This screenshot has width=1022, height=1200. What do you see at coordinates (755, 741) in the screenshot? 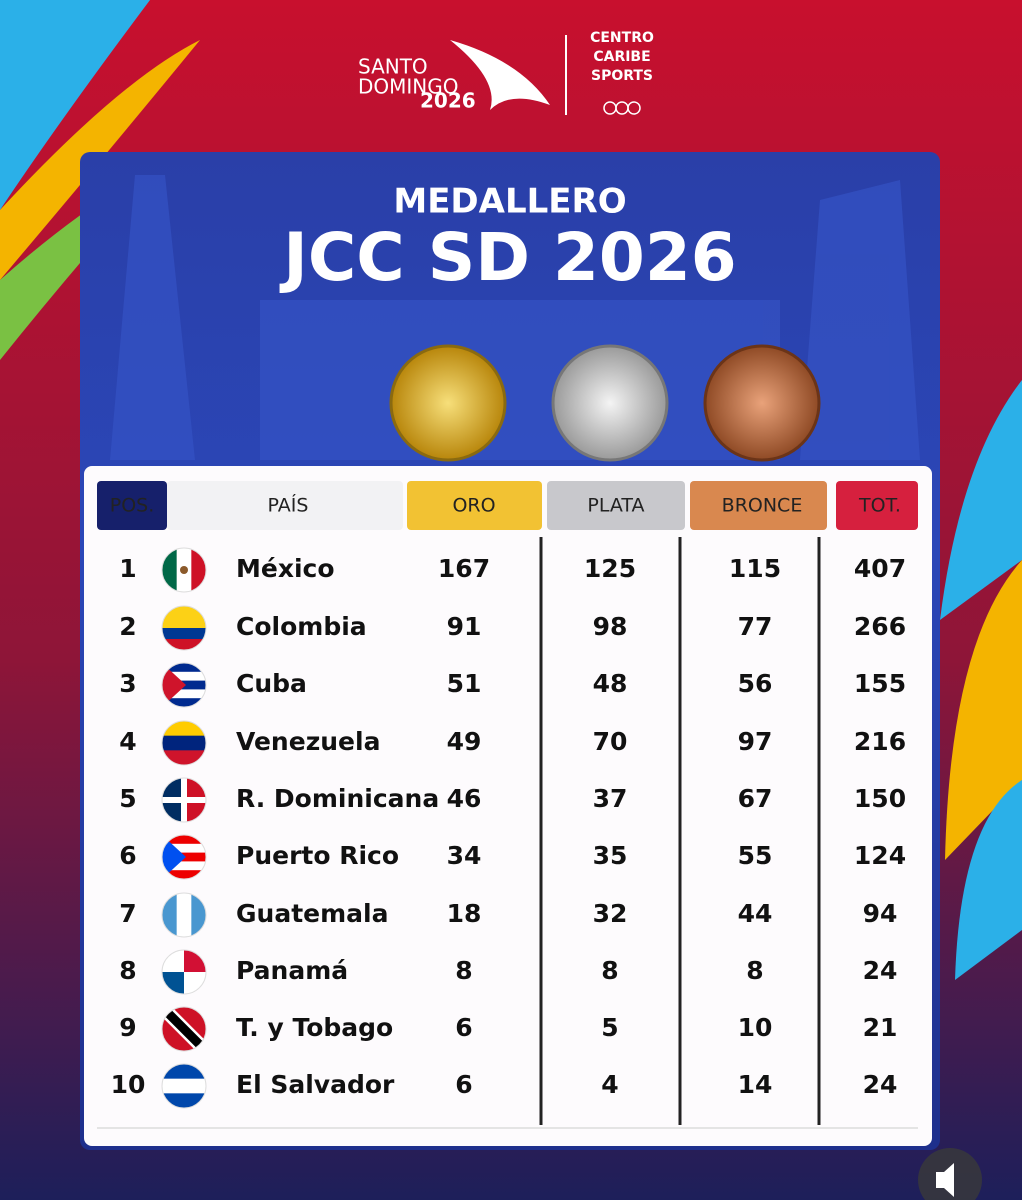
I see `table-cell: 97` at bounding box center [755, 741].